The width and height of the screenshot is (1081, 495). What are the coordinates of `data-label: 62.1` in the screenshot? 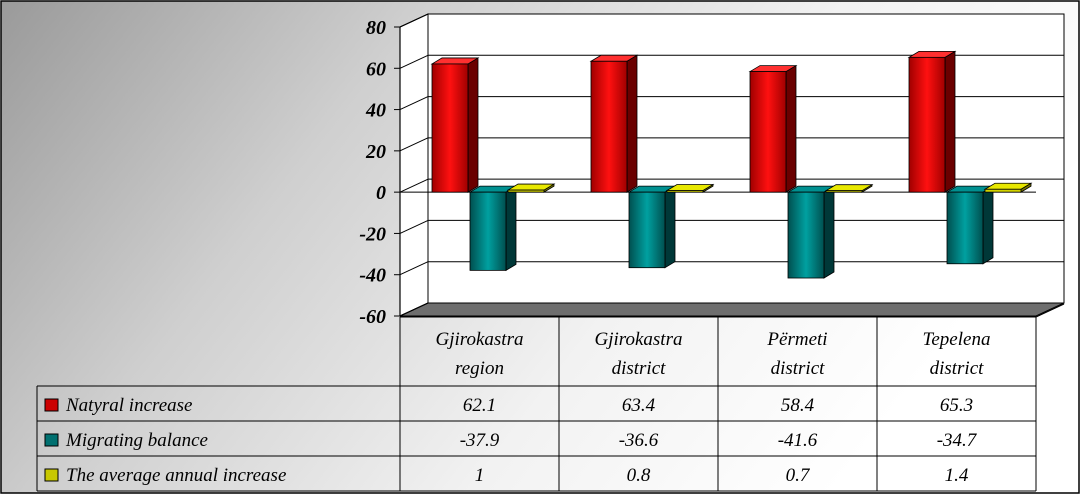 It's located at (479, 405).